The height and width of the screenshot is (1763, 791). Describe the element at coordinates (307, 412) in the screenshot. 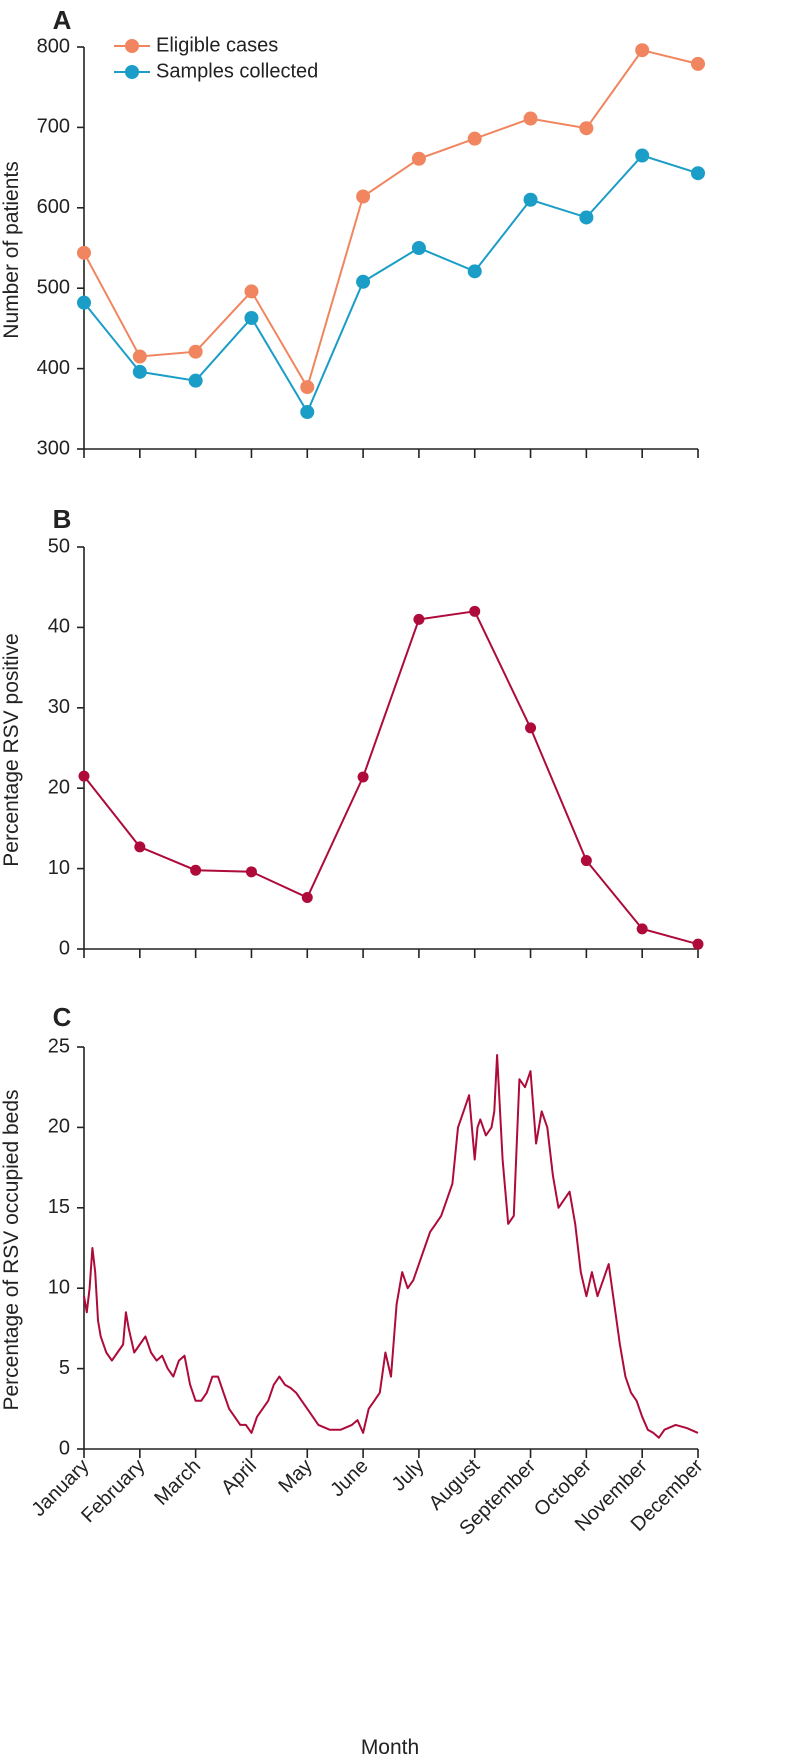

I see `data-point-samples-collected-may` at that location.